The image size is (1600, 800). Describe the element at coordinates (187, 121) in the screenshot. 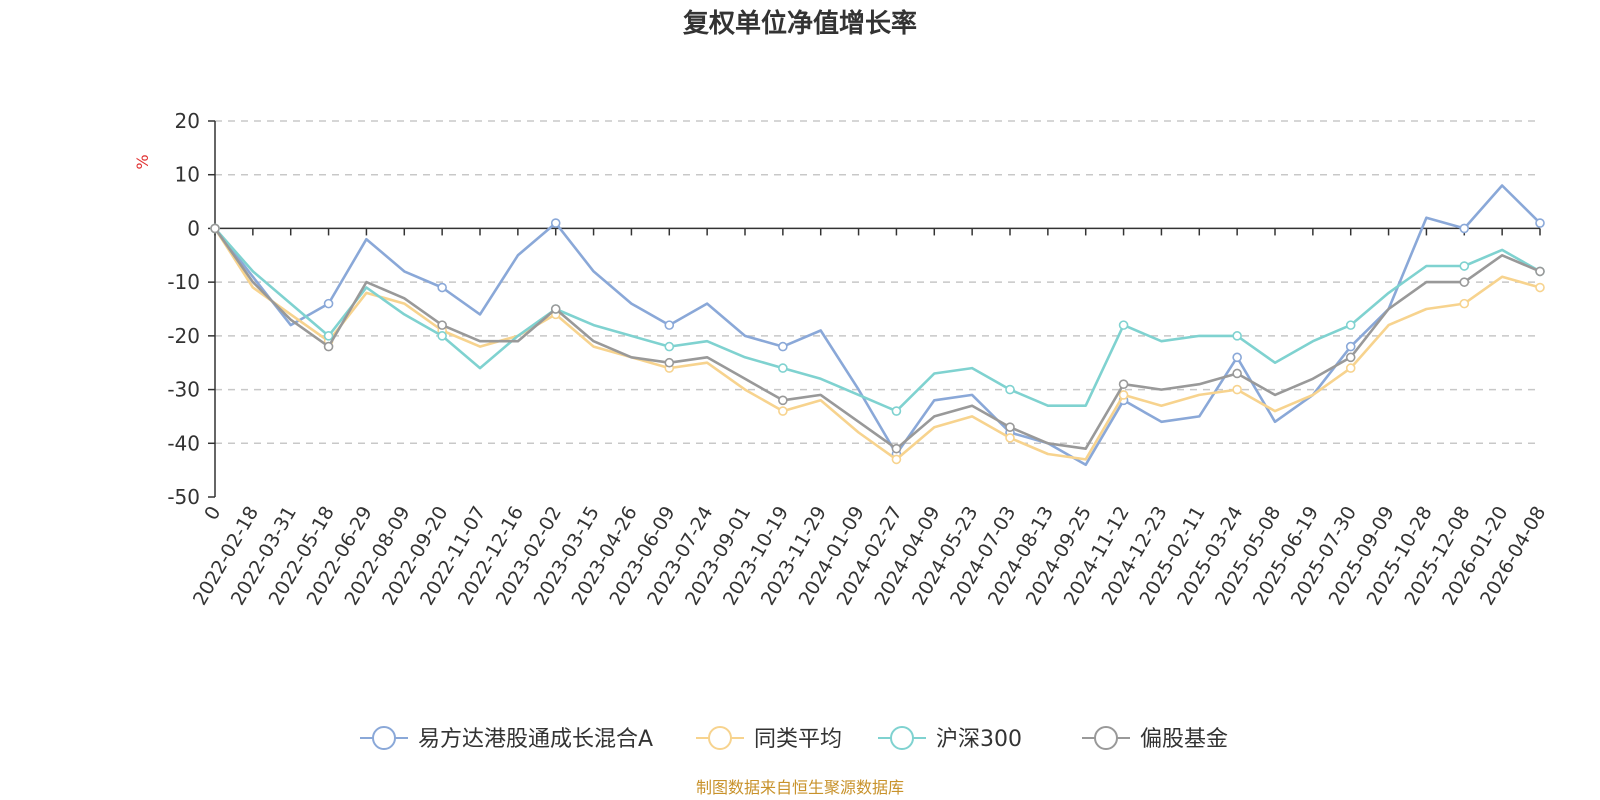

I see `y-tick-label: 20` at that location.